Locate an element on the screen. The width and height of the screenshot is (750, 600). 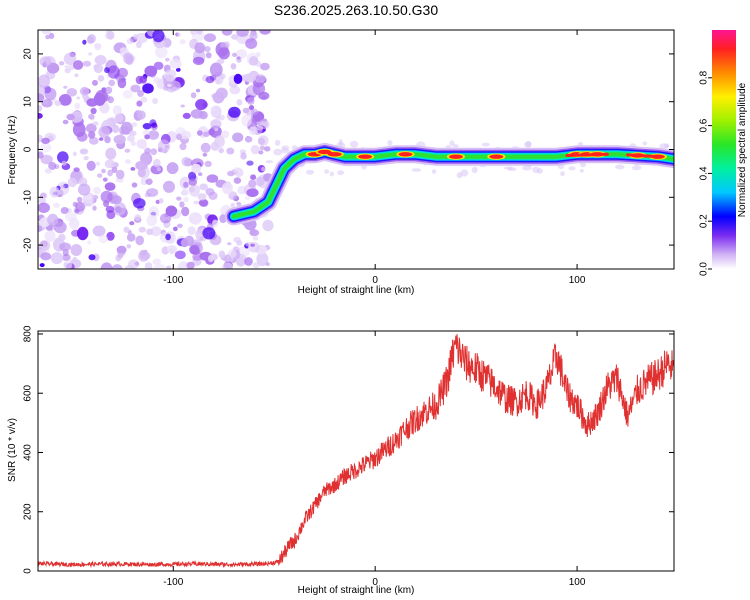
spec-ytick-label: 20 is located at coordinates (28, 54).